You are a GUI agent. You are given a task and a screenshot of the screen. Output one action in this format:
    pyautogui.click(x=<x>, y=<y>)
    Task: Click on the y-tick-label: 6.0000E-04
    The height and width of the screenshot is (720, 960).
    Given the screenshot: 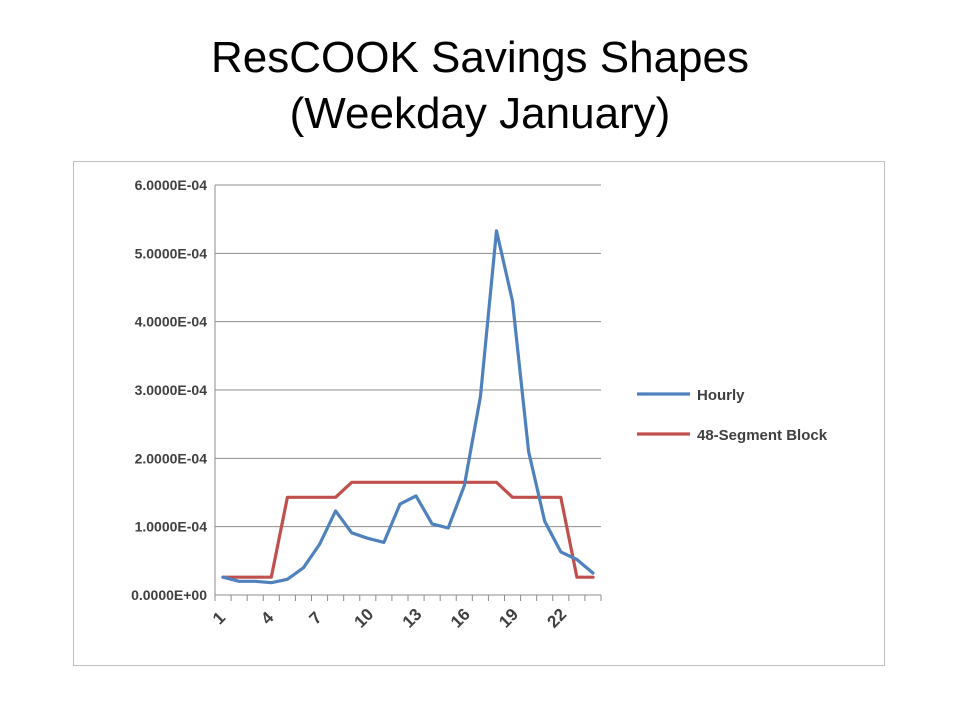 What is the action you would take?
    pyautogui.click(x=171, y=185)
    